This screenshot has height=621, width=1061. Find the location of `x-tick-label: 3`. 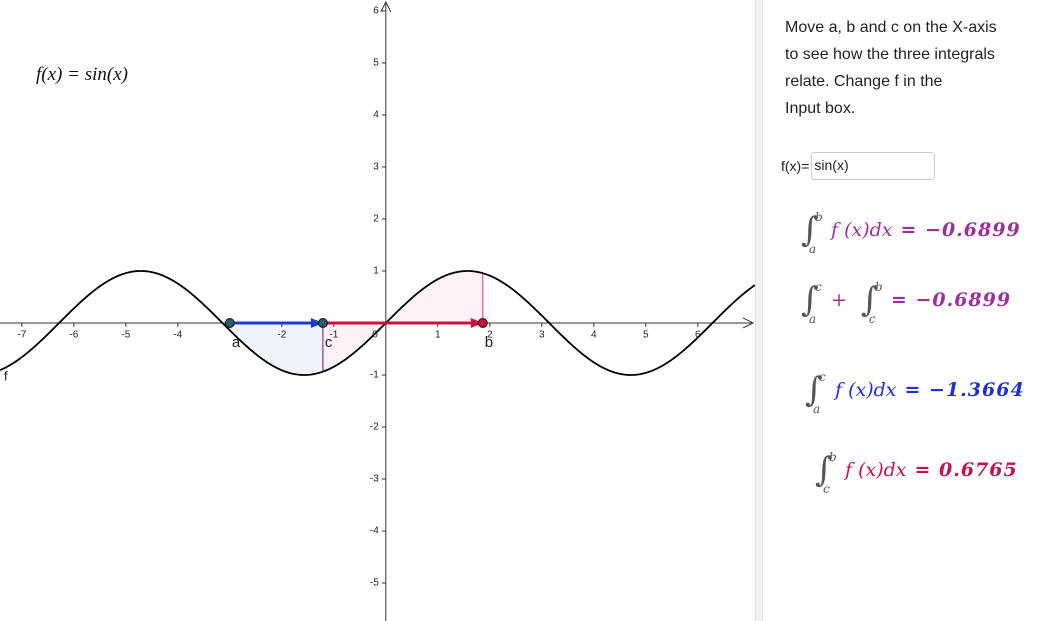

x-tick-label: 3 is located at coordinates (542, 335).